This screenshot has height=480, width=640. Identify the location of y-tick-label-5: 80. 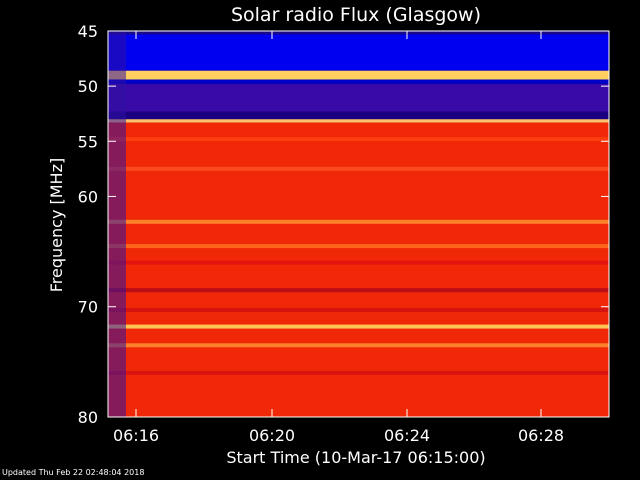
(88, 417).